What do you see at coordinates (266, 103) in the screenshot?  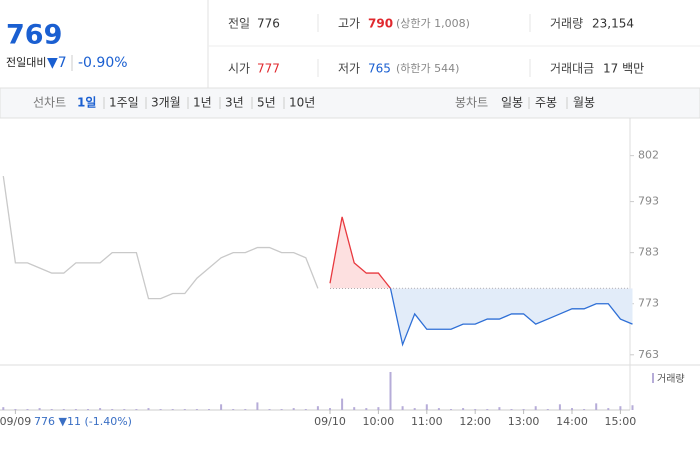 I see `tab: 5년` at bounding box center [266, 103].